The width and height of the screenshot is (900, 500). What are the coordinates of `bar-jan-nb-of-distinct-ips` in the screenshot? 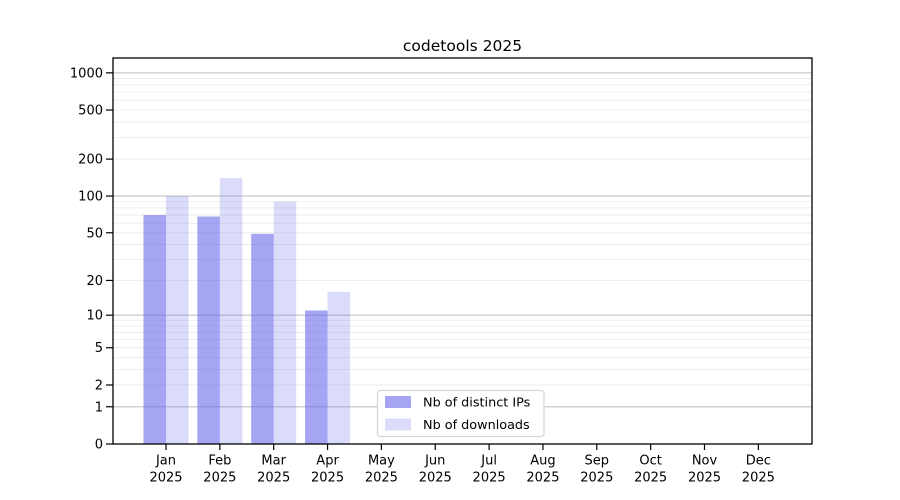 It's located at (154, 329).